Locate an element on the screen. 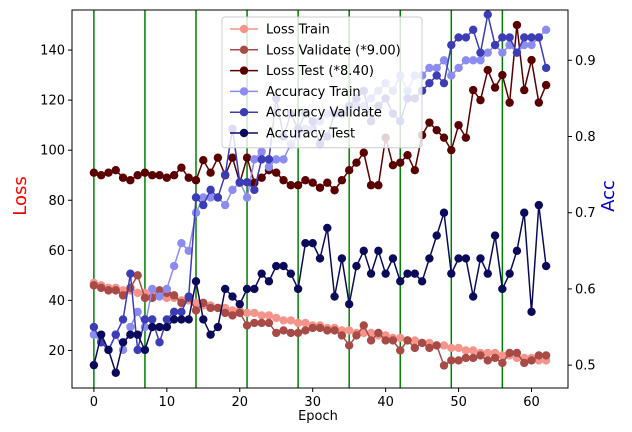 The height and width of the screenshot is (432, 632). legend-item: Loss Train is located at coordinates (280, 30).